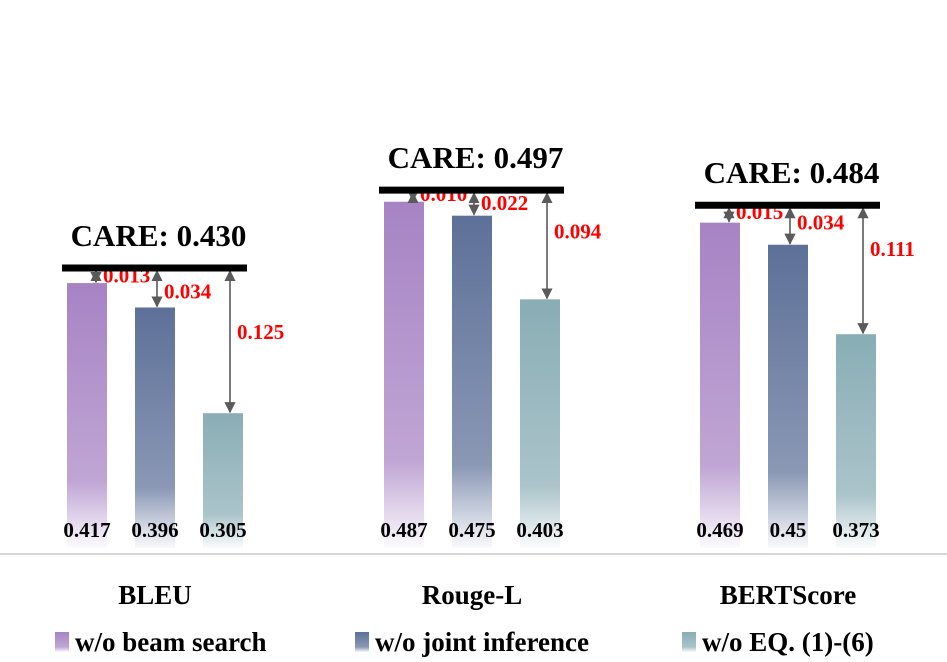 This screenshot has width=947, height=662. I want to click on diff-label-bertscore-w-o-joint-inference: 0.034, so click(821, 223).